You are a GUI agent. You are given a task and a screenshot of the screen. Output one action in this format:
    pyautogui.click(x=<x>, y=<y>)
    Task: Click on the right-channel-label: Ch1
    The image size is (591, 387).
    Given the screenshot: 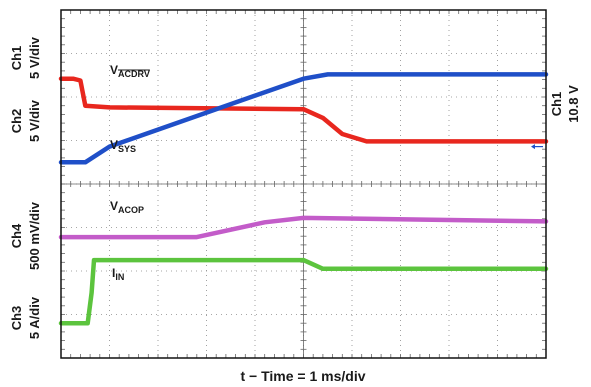 What is the action you would take?
    pyautogui.click(x=556, y=104)
    